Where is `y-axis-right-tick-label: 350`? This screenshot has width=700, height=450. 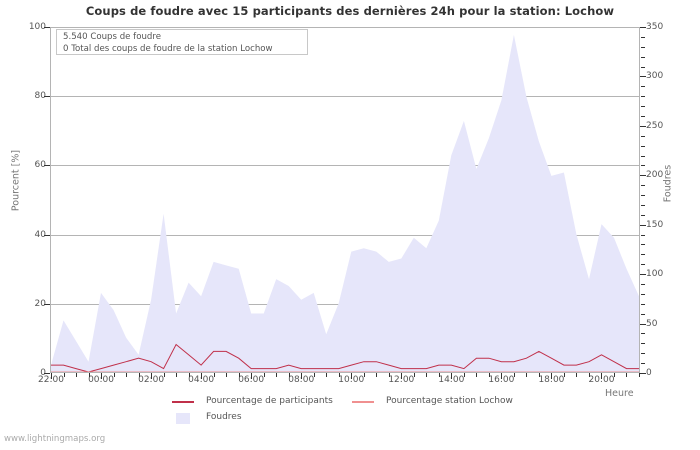
y-axis-right-tick-label: 350 is located at coordinates (655, 27).